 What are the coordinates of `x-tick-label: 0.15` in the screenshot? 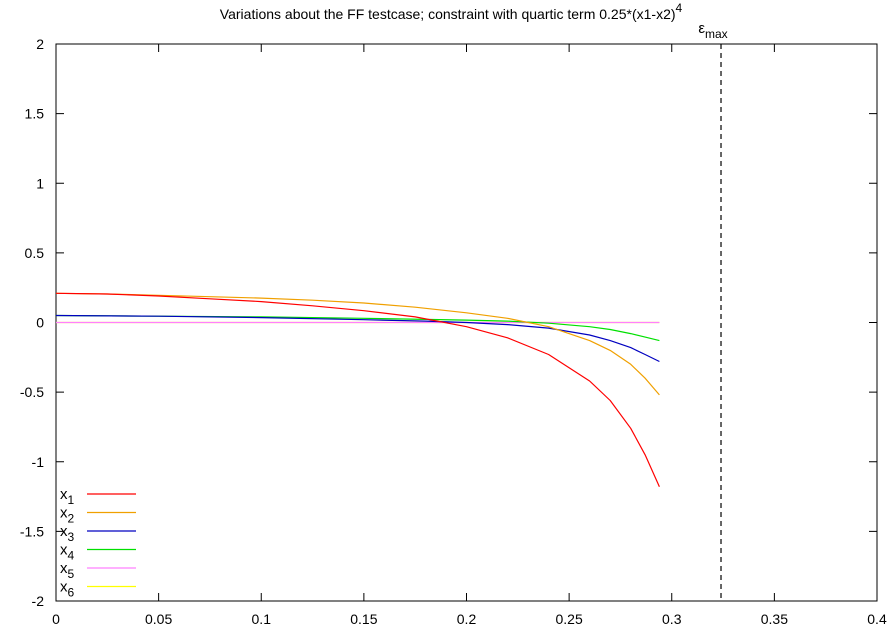 It's located at (363, 619).